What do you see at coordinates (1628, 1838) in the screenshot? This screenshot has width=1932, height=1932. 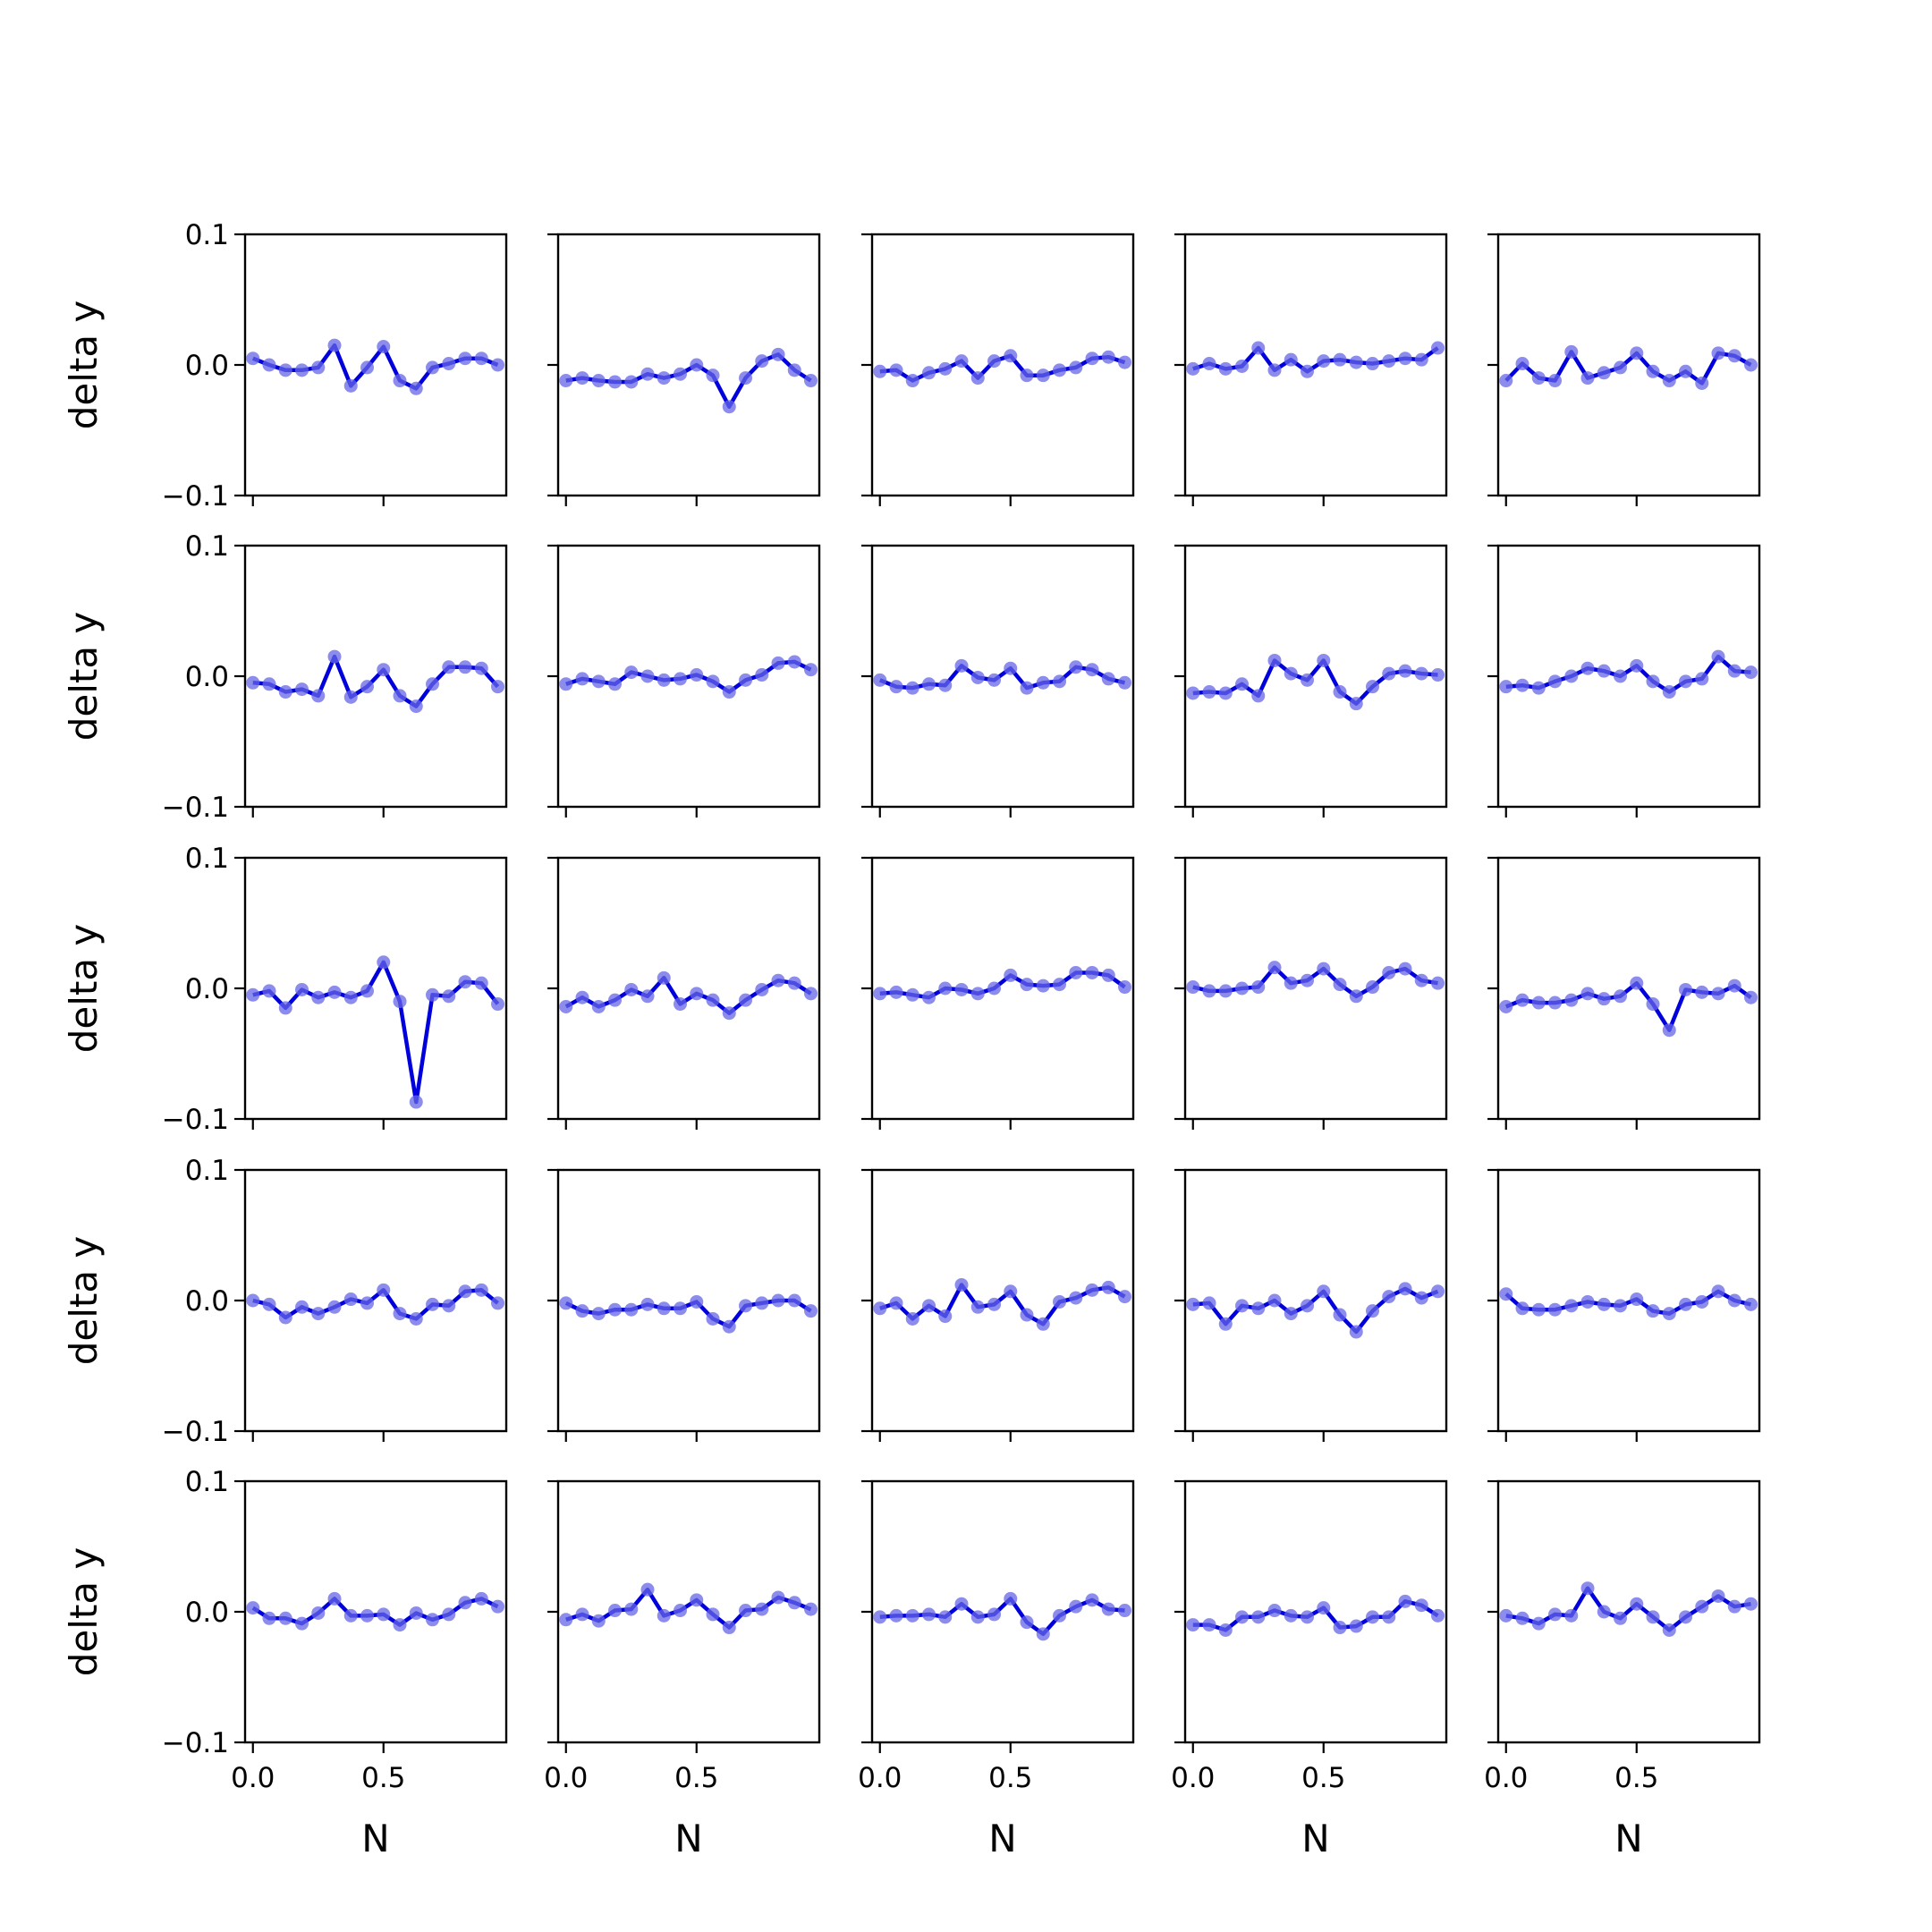 I see `x-axis-label: N` at bounding box center [1628, 1838].